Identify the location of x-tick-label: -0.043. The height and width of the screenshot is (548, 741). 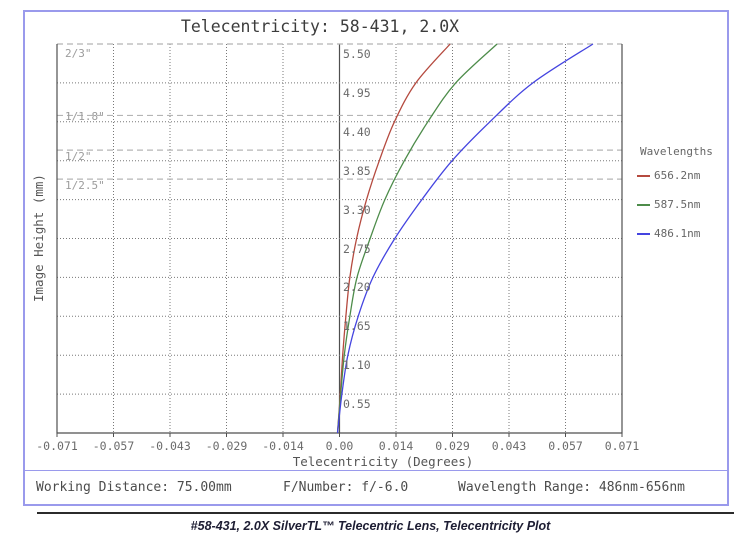
(170, 446).